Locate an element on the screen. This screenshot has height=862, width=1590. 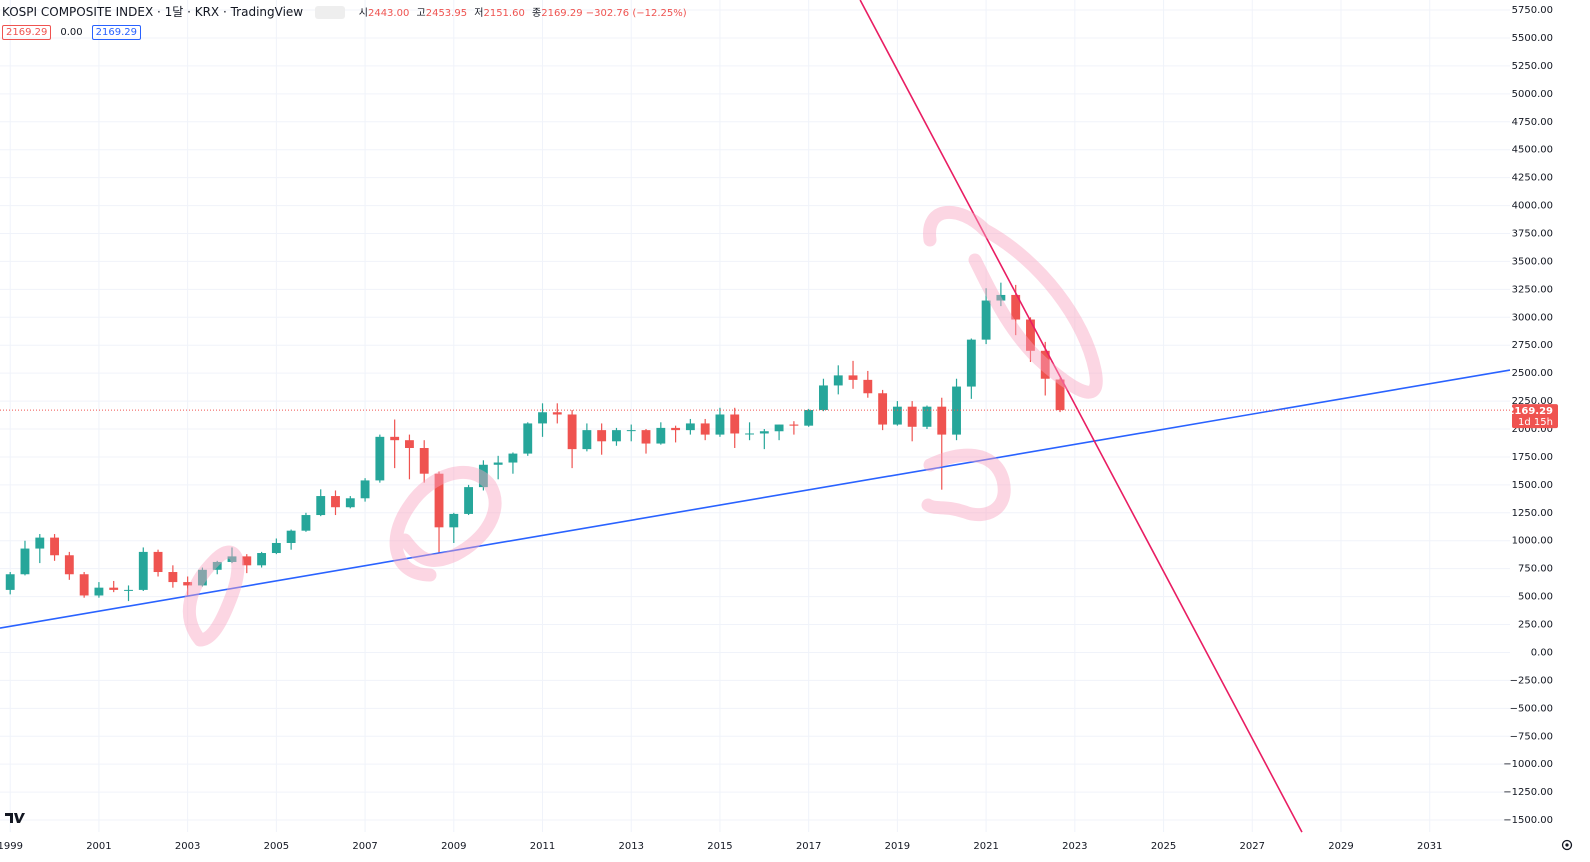
y-tick-label: 3500.00 is located at coordinates (1532, 261).